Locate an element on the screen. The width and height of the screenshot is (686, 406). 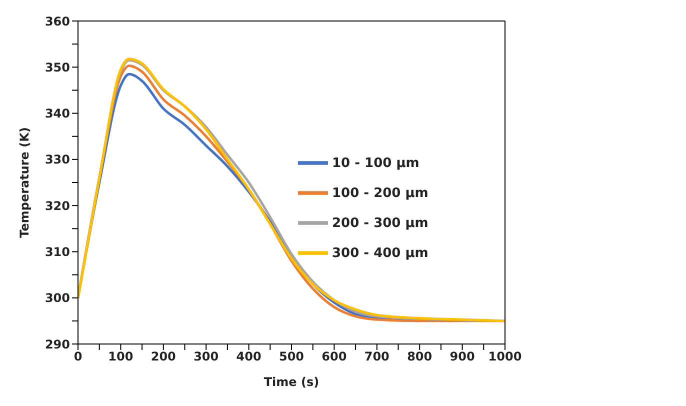
y-tick-label: 320 is located at coordinates (57, 205).